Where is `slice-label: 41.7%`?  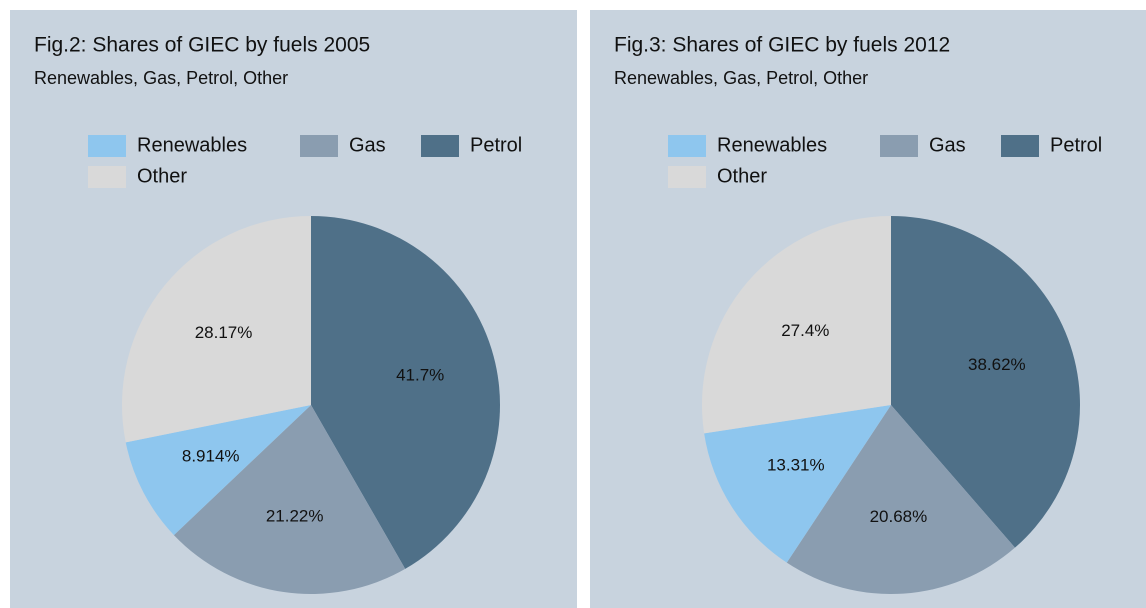 slice-label: 41.7% is located at coordinates (420, 374).